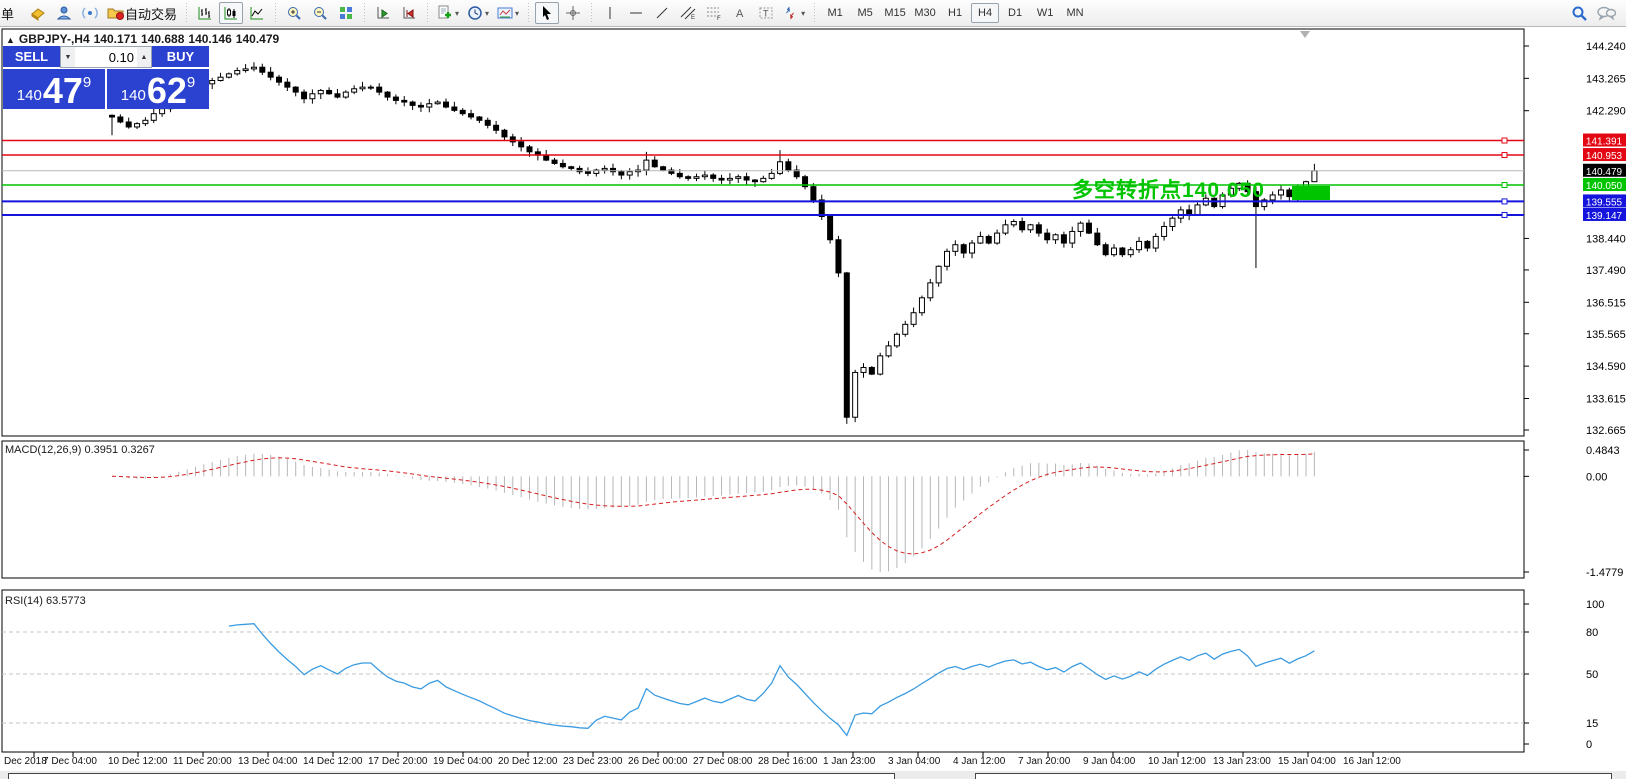 Image resolution: width=1626 pixels, height=779 pixels. What do you see at coordinates (593, 761) in the screenshot?
I see `time-tick-label: 23 Dec 23:00` at bounding box center [593, 761].